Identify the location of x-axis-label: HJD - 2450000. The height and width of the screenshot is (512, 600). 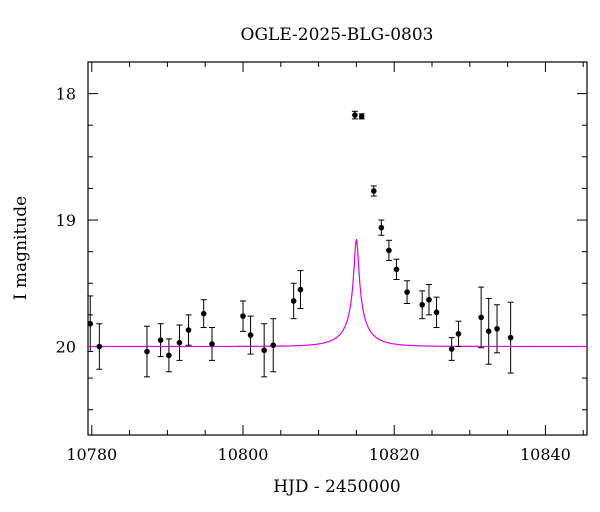
(337, 487).